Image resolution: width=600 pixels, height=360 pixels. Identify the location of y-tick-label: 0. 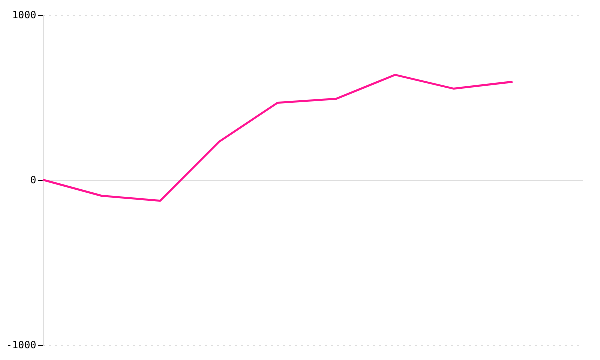
(33, 181).